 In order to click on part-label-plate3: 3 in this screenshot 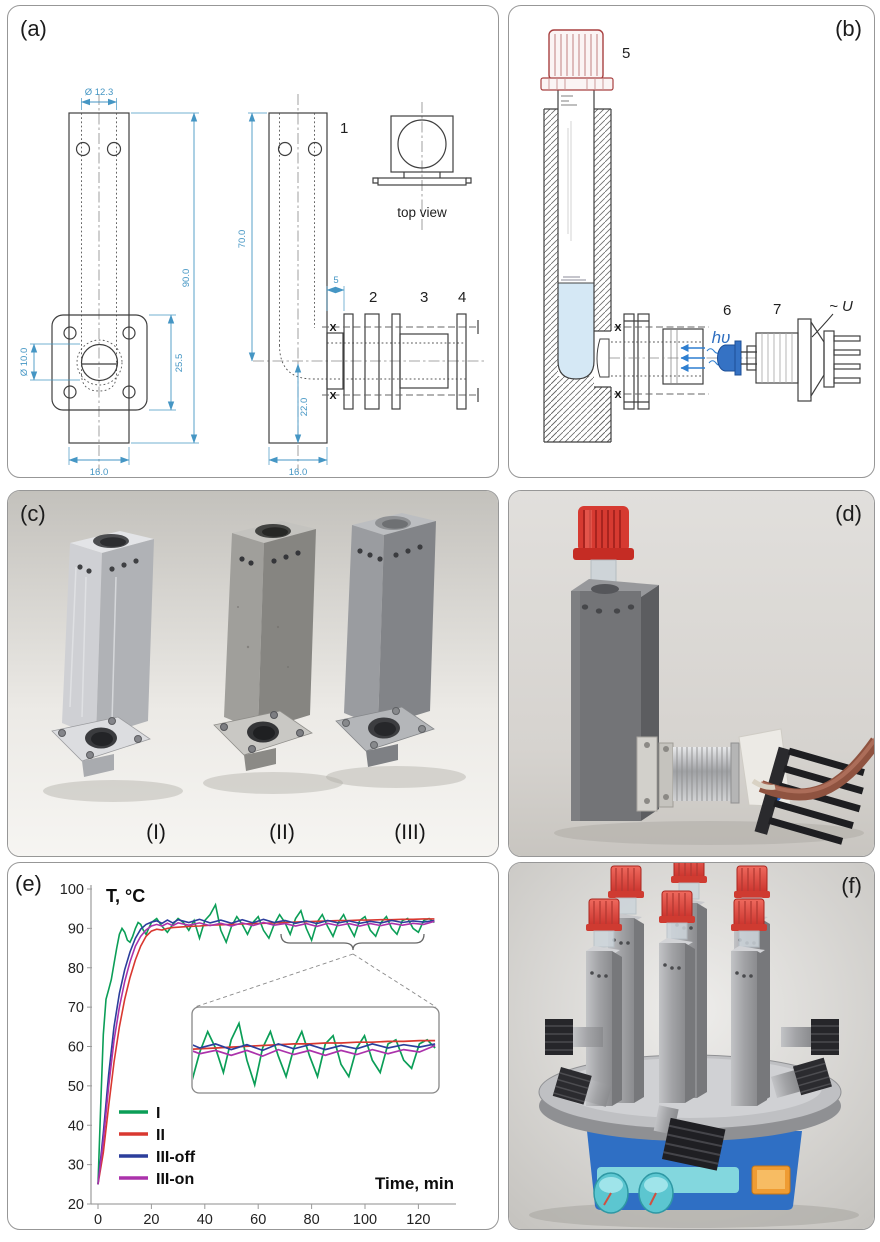, I will do `click(424, 297)`.